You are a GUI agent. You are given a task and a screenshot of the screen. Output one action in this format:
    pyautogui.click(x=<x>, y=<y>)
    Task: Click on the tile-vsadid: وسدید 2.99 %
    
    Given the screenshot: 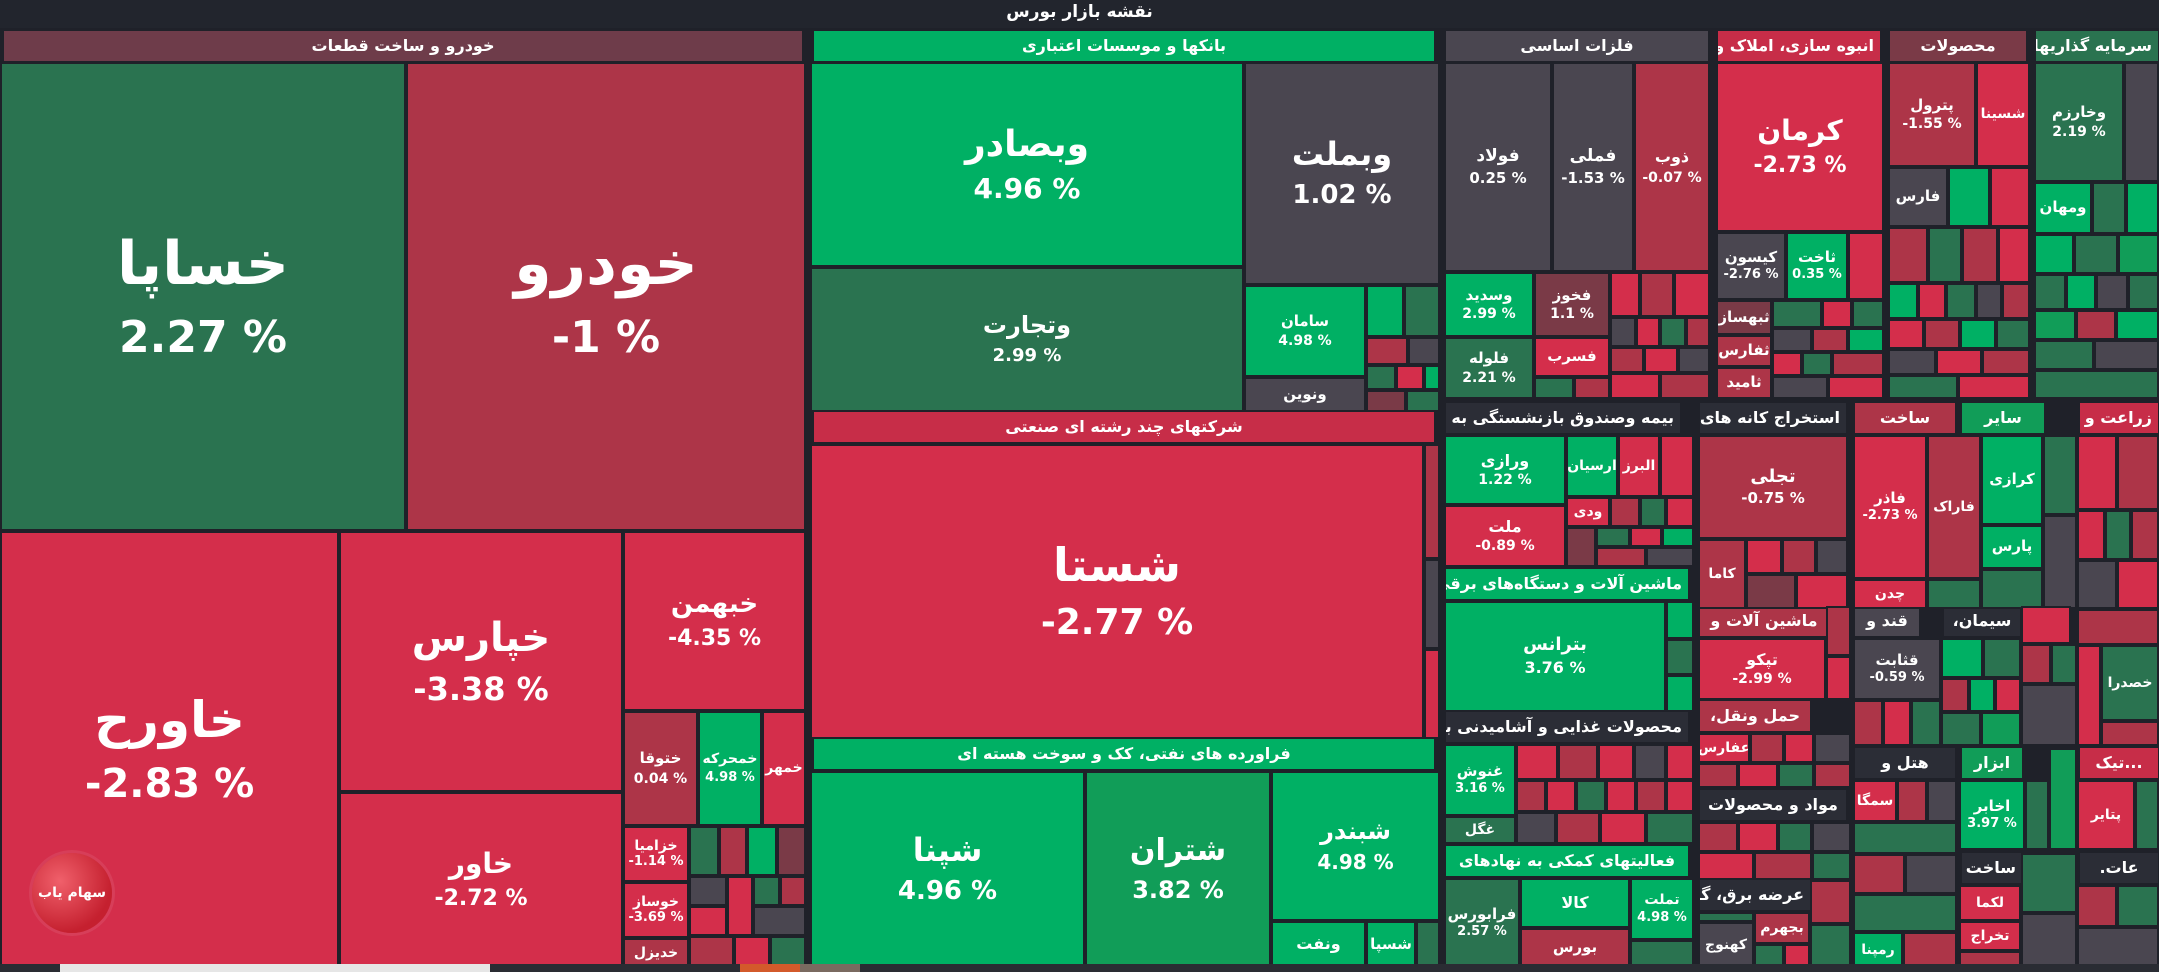 What is the action you would take?
    pyautogui.click(x=1489, y=304)
    